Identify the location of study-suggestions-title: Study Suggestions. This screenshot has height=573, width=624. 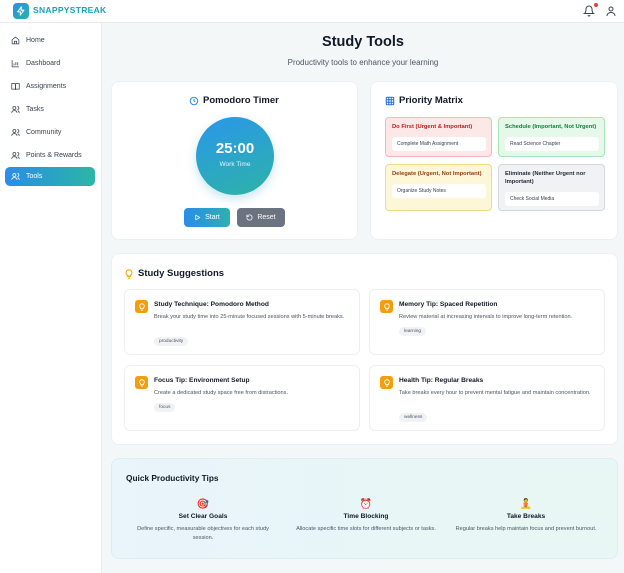
(174, 273).